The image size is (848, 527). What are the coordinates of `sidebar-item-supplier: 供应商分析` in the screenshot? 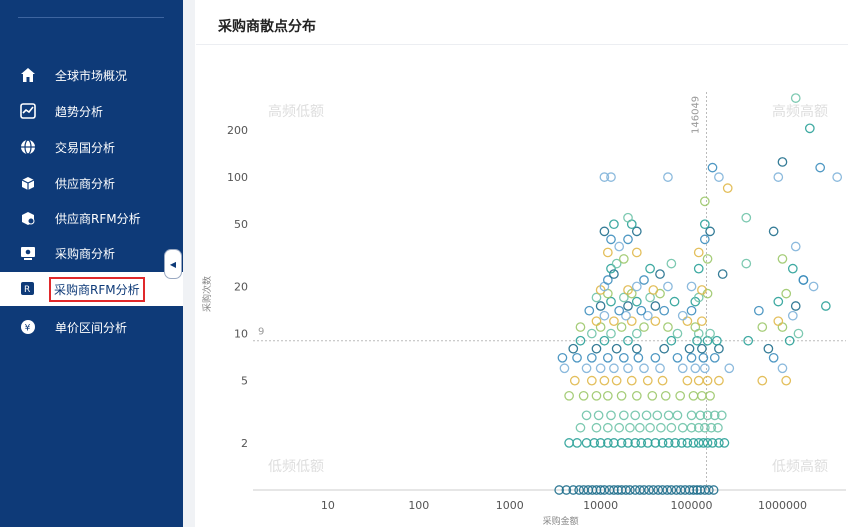 It's located at (91, 183).